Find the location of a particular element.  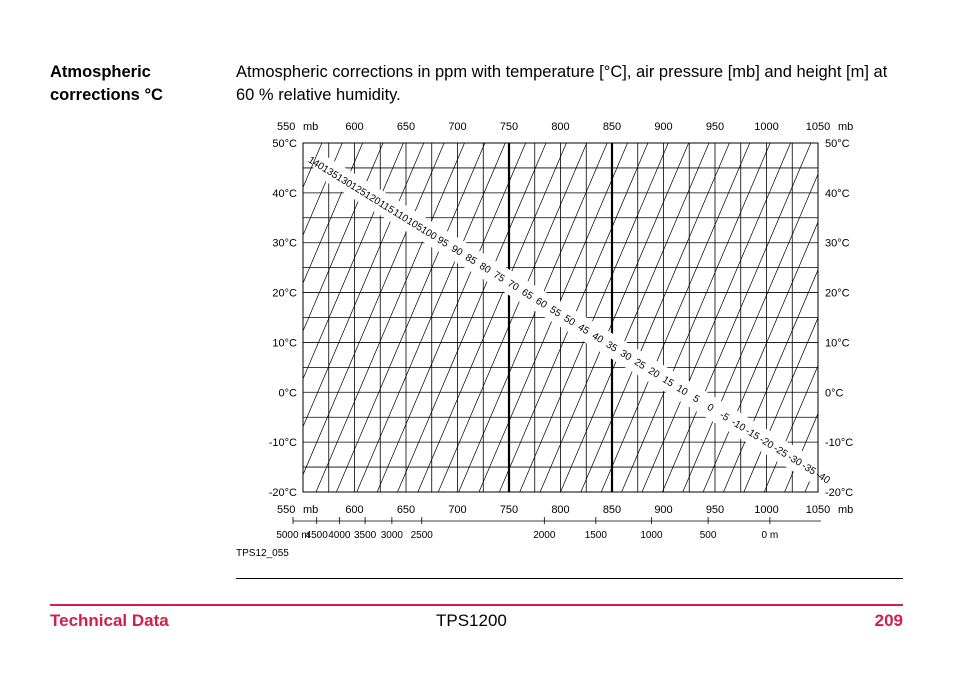

temperature-tick-right: 0°C is located at coordinates (834, 393).